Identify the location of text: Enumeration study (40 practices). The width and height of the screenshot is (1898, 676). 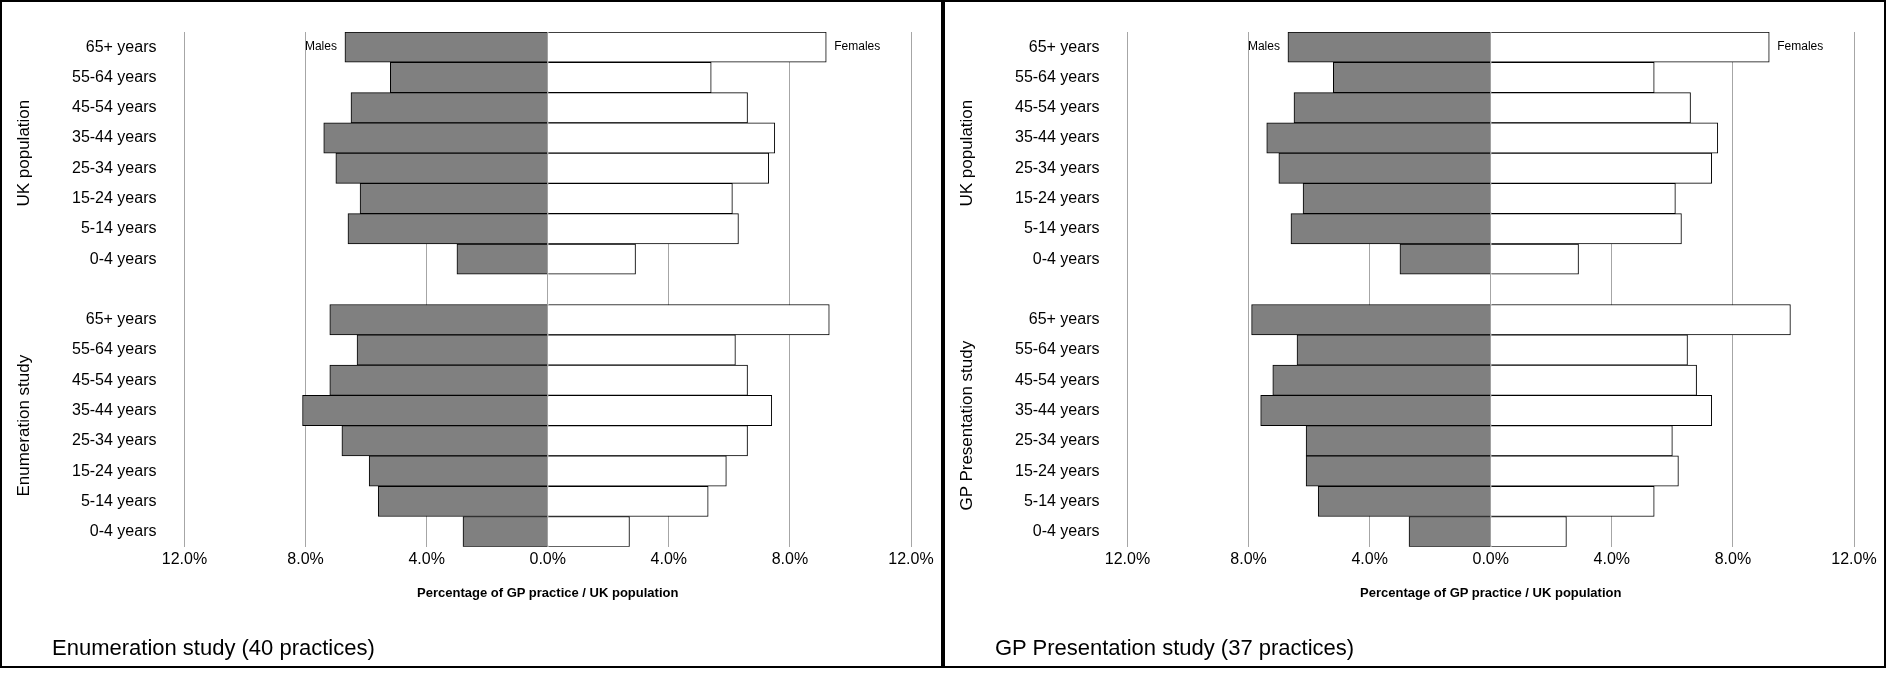
(213, 647).